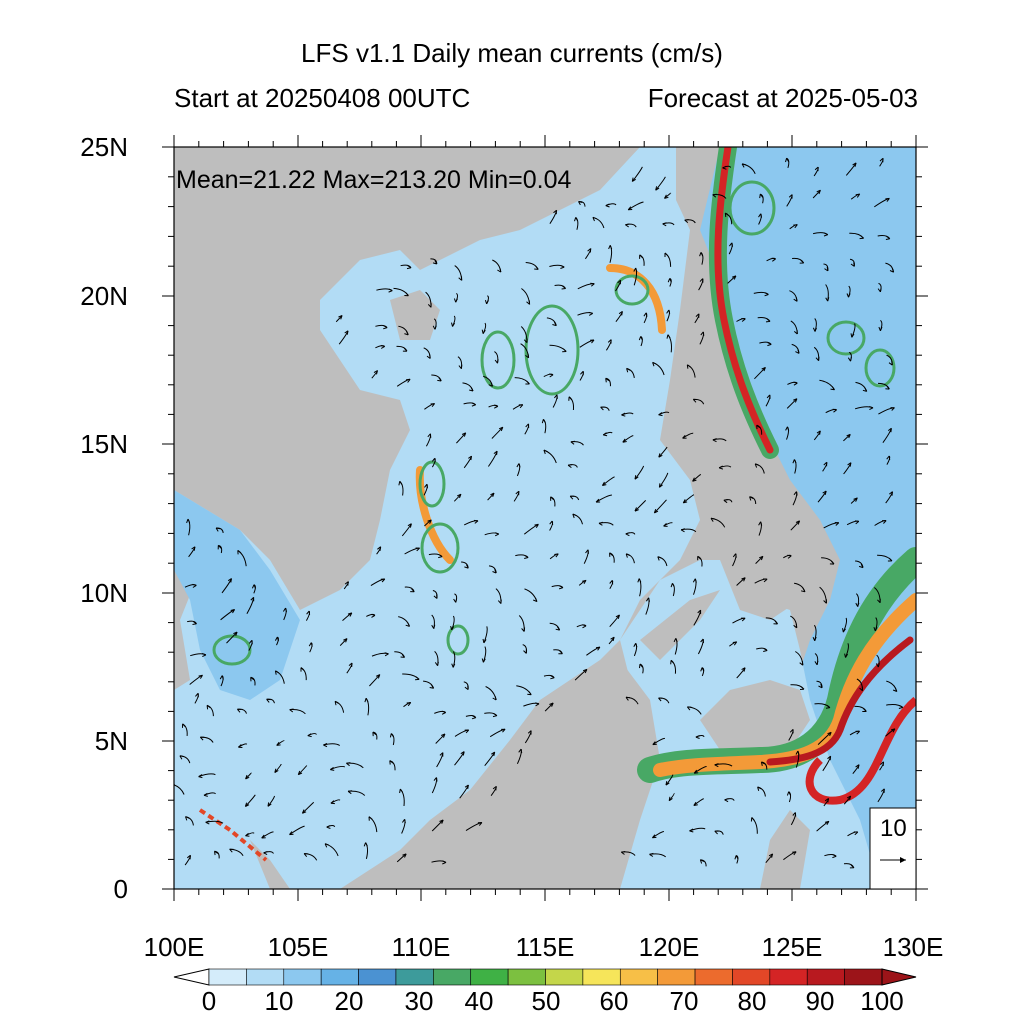  Describe the element at coordinates (191, 977) in the screenshot. I see `colorbar-lower-triangle` at that location.